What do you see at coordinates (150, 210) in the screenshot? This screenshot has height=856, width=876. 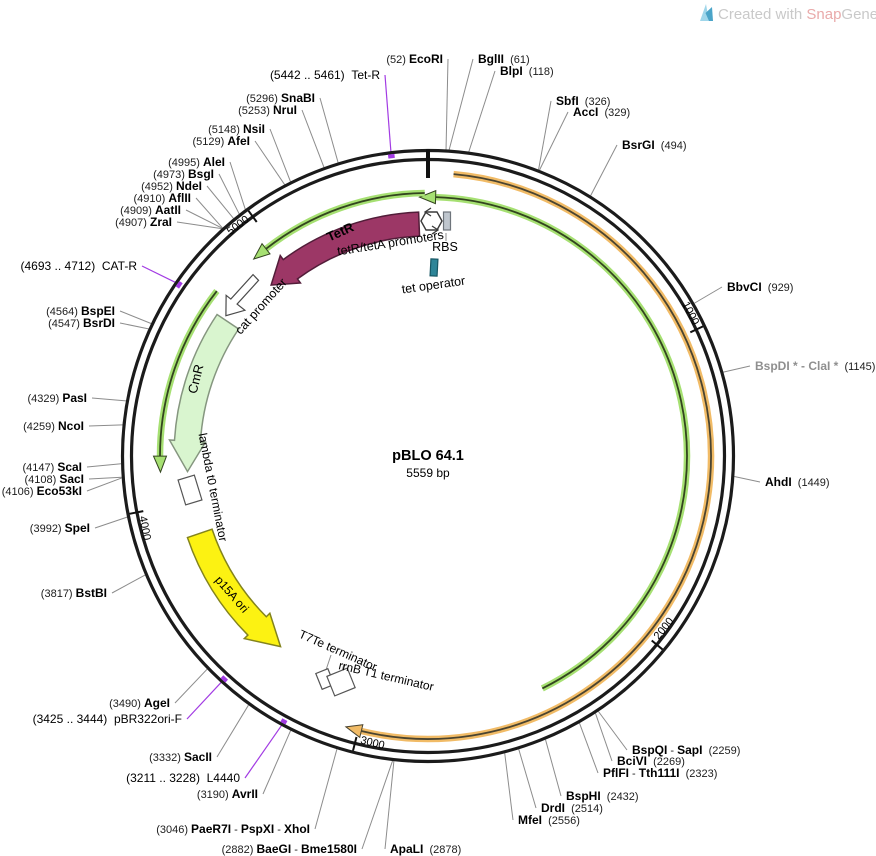 I see `site-label-aatii: (4909) AatII` at bounding box center [150, 210].